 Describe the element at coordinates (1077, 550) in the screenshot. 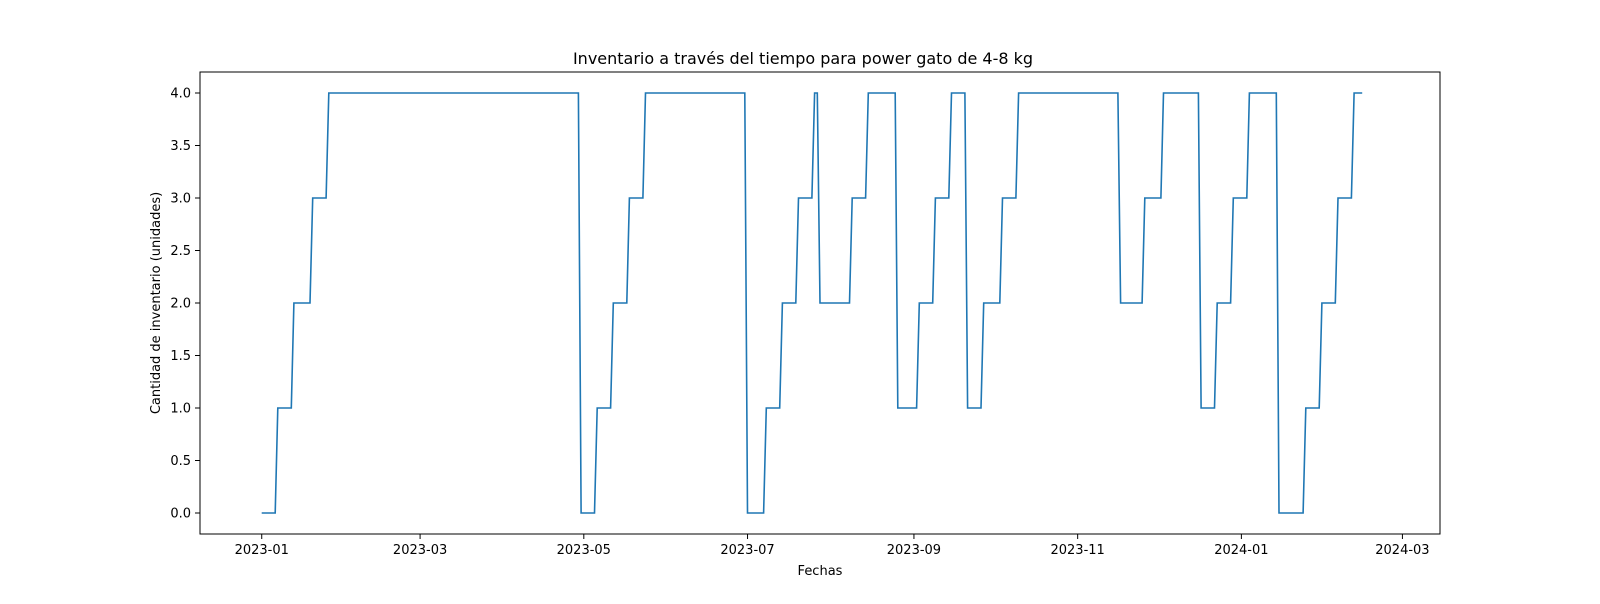

I see `x-tick-label: 2023-11` at that location.